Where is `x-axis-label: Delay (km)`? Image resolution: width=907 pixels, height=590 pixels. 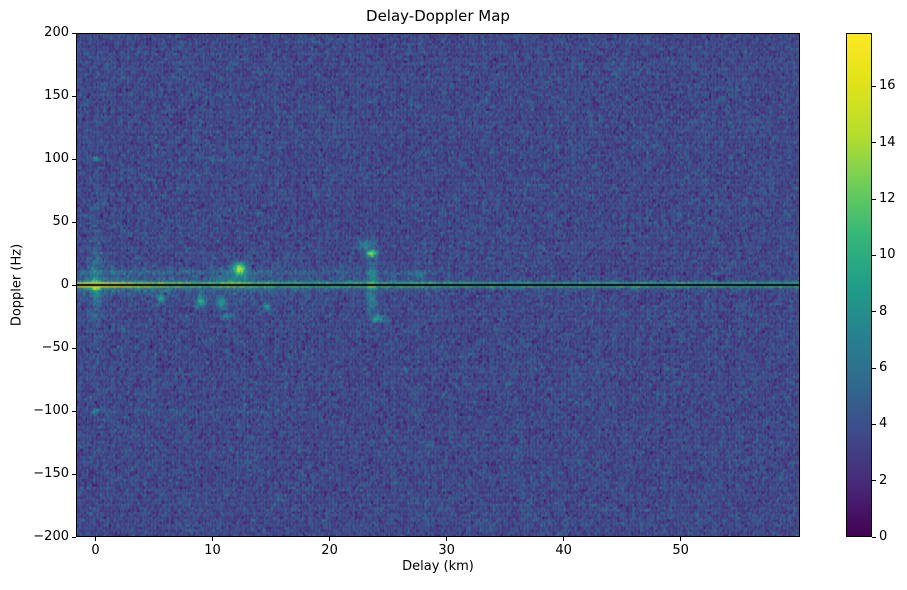
x-axis-label: Delay (km) is located at coordinates (438, 566).